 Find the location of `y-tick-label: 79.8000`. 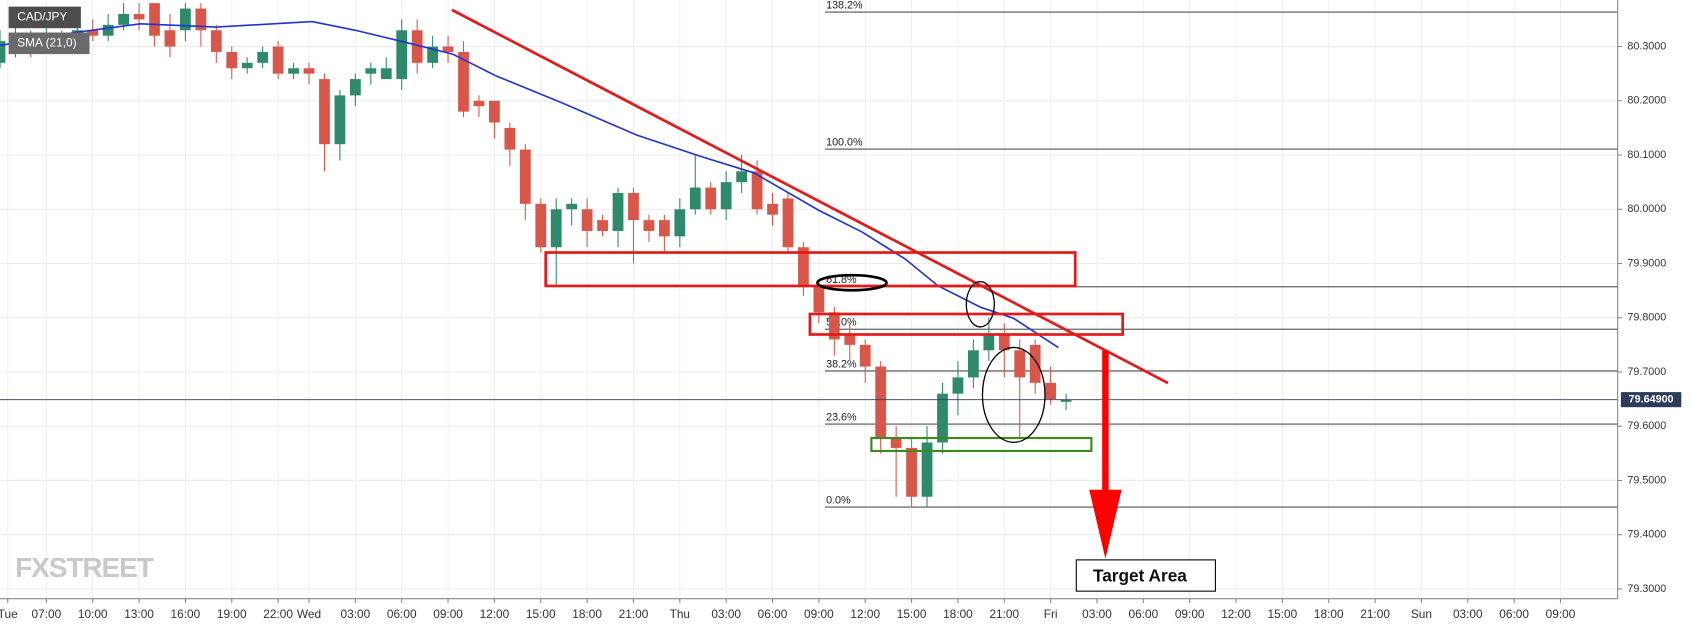

y-tick-label: 79.8000 is located at coordinates (1646, 318).